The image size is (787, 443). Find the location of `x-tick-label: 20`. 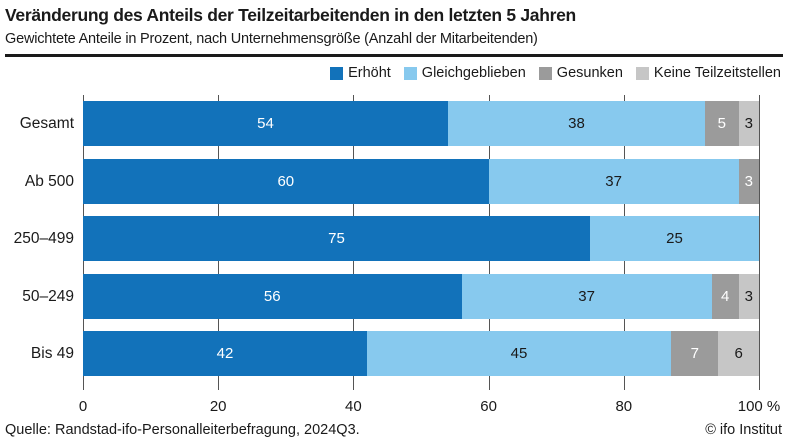

x-tick-label: 20 is located at coordinates (218, 406).